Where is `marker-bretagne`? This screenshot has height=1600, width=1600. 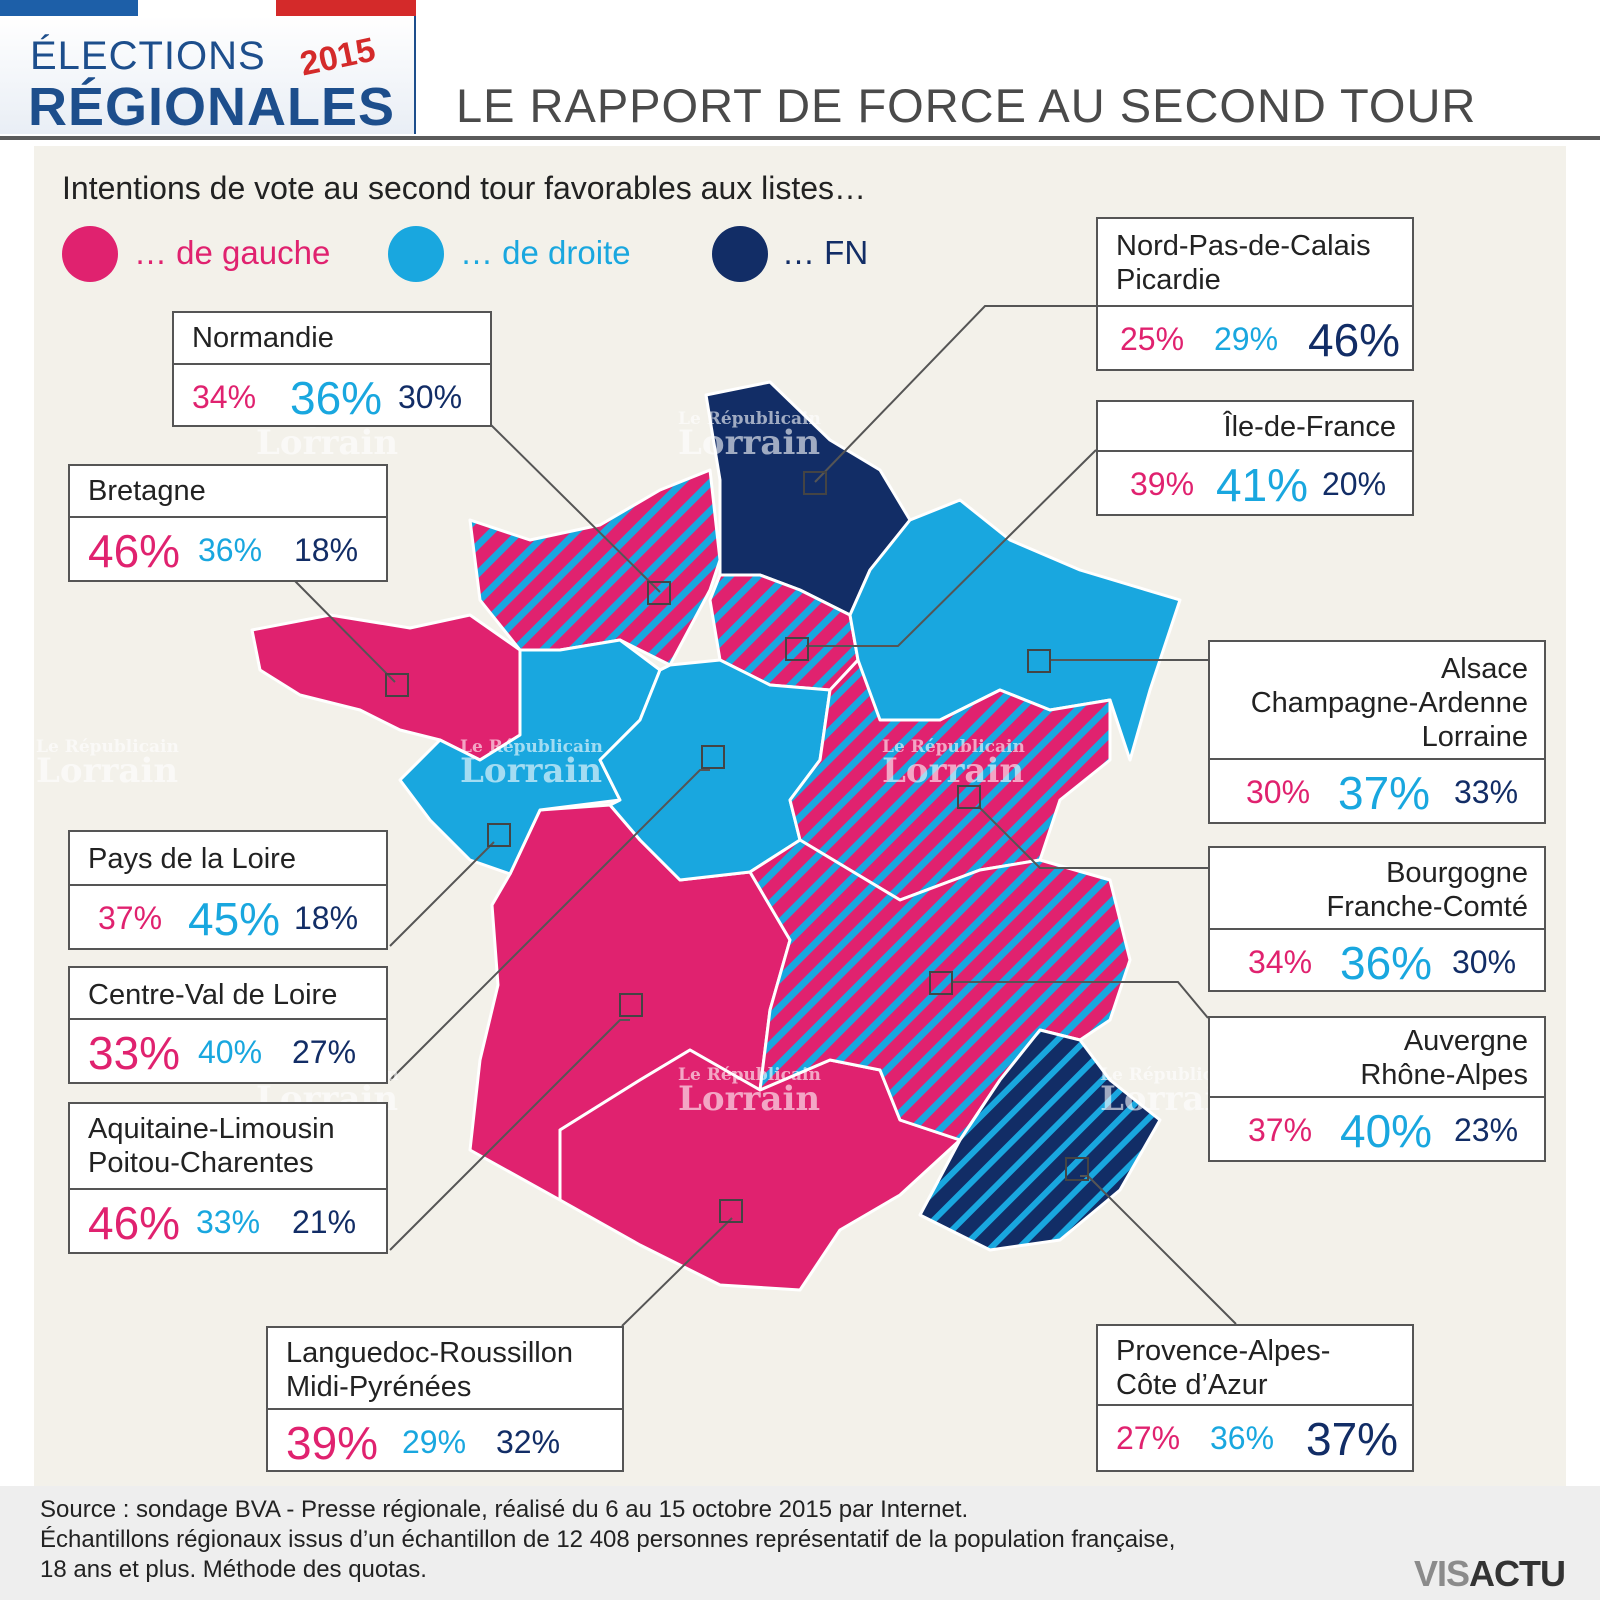
marker-bretagne is located at coordinates (397, 685).